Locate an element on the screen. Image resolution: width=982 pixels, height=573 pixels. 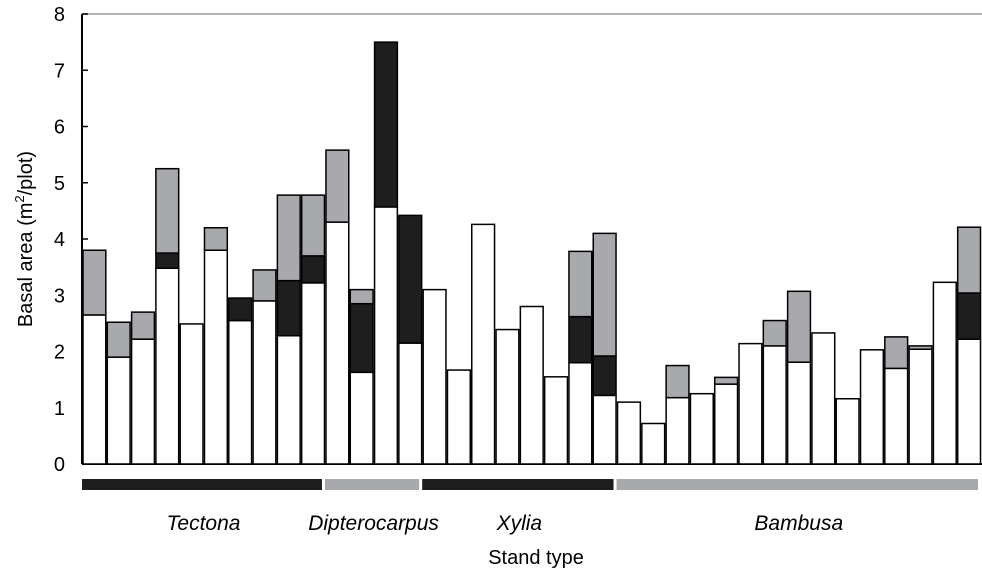
stand-groups: Tectona Dipterocarpus Xylia Bambusa is located at coordinates (530, 507).